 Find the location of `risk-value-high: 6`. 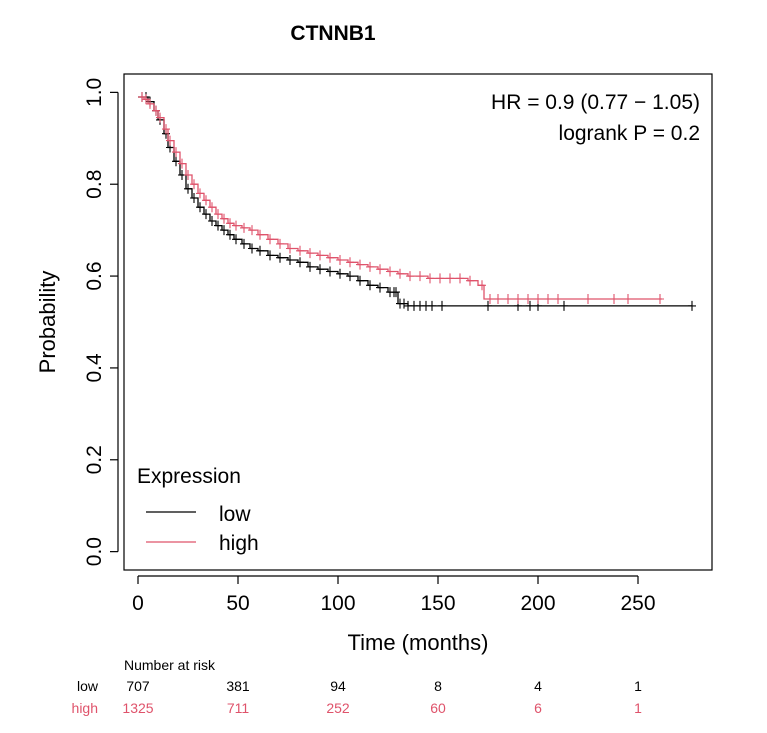

risk-value-high: 6 is located at coordinates (538, 708).